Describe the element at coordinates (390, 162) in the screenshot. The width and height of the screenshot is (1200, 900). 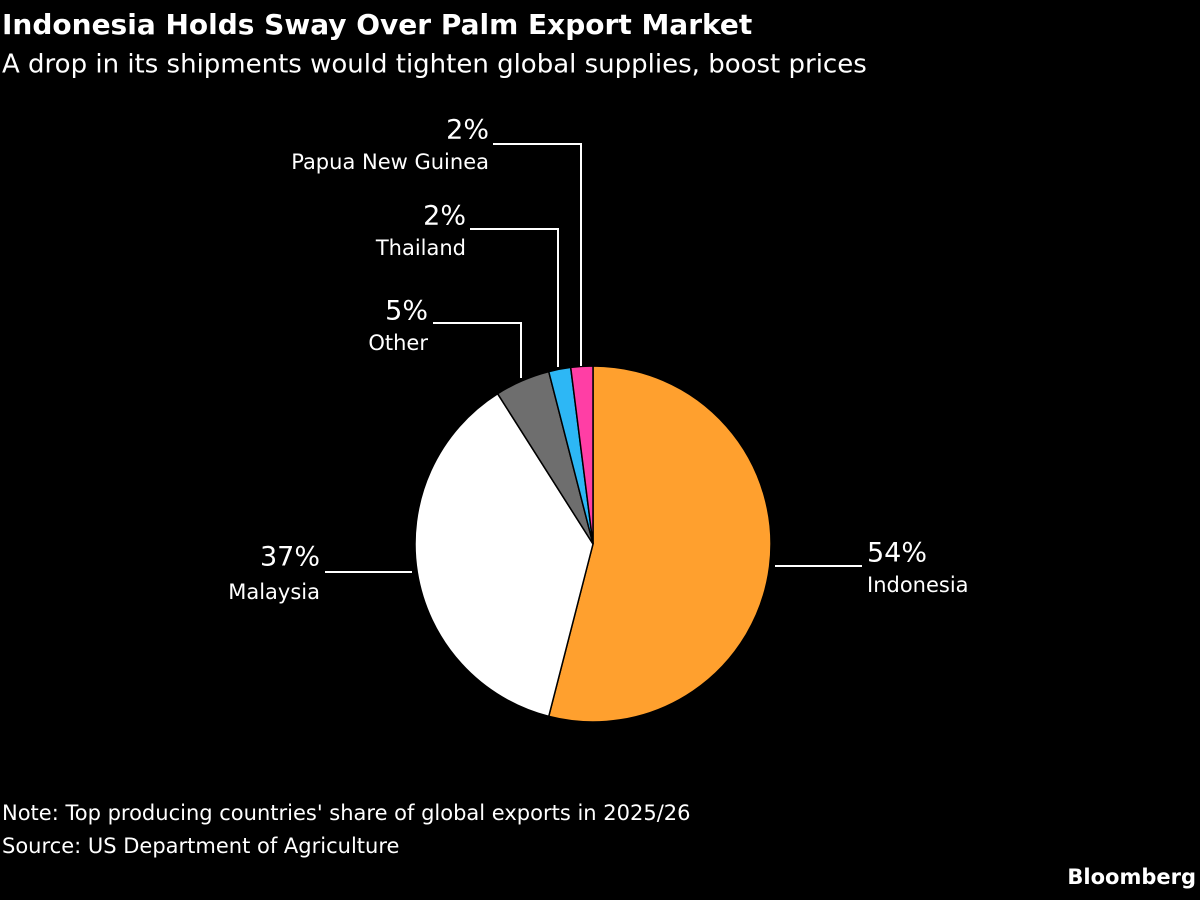
I see `category-label: Papua New Guinea` at that location.